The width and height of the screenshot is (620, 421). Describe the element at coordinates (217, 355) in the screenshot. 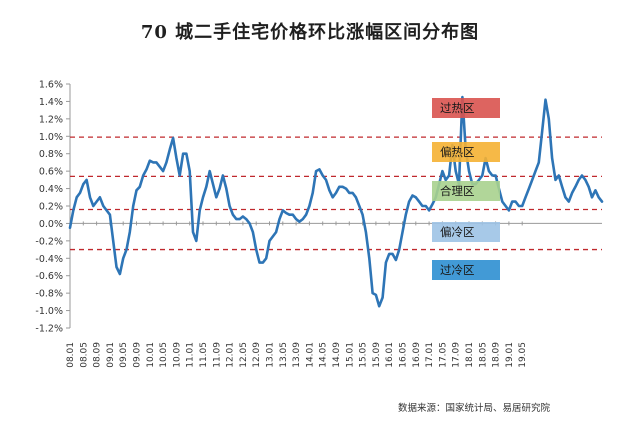

I see `x-tick-label: 11.09` at that location.